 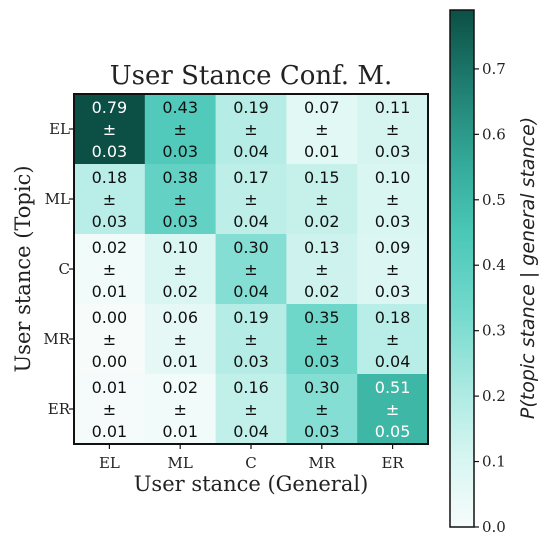 What do you see at coordinates (110, 107) in the screenshot?
I see `cell-value-label: 0.79` at bounding box center [110, 107].